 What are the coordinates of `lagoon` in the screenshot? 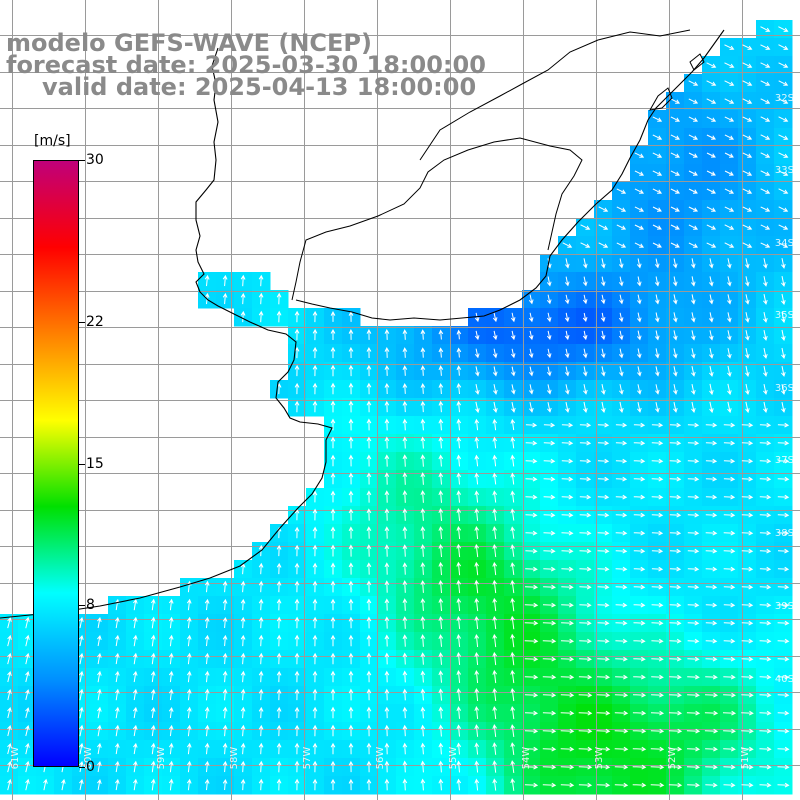 It's located at (677, 82).